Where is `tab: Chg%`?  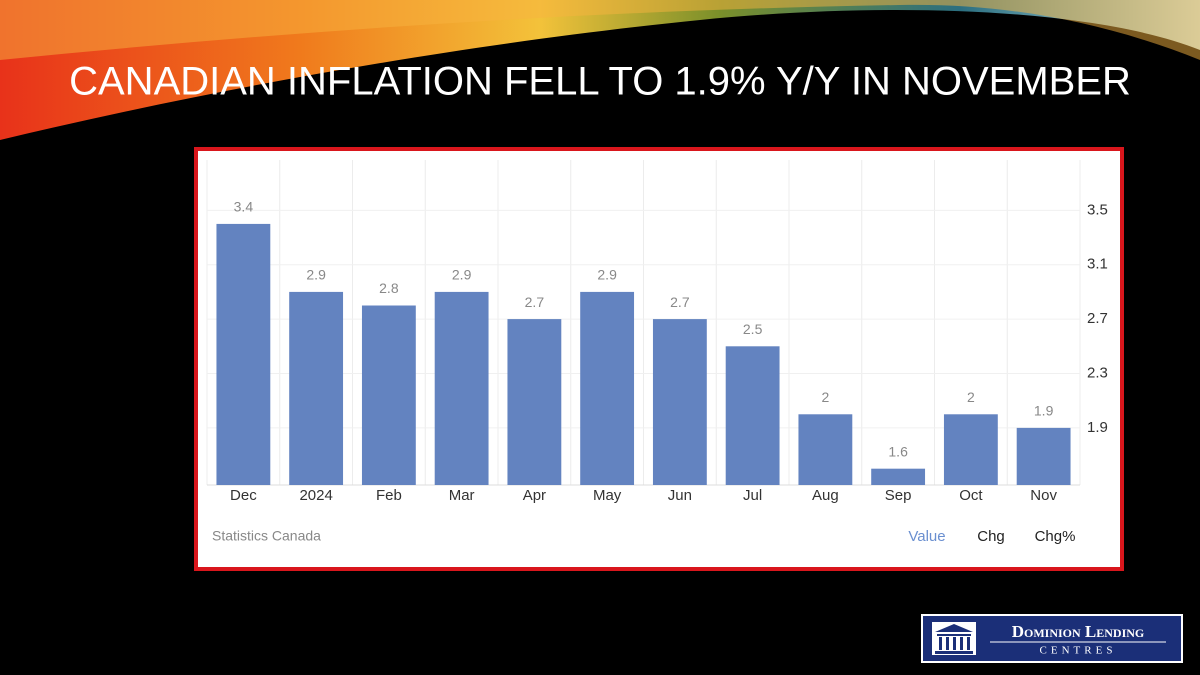
tab: Chg% is located at coordinates (1055, 536).